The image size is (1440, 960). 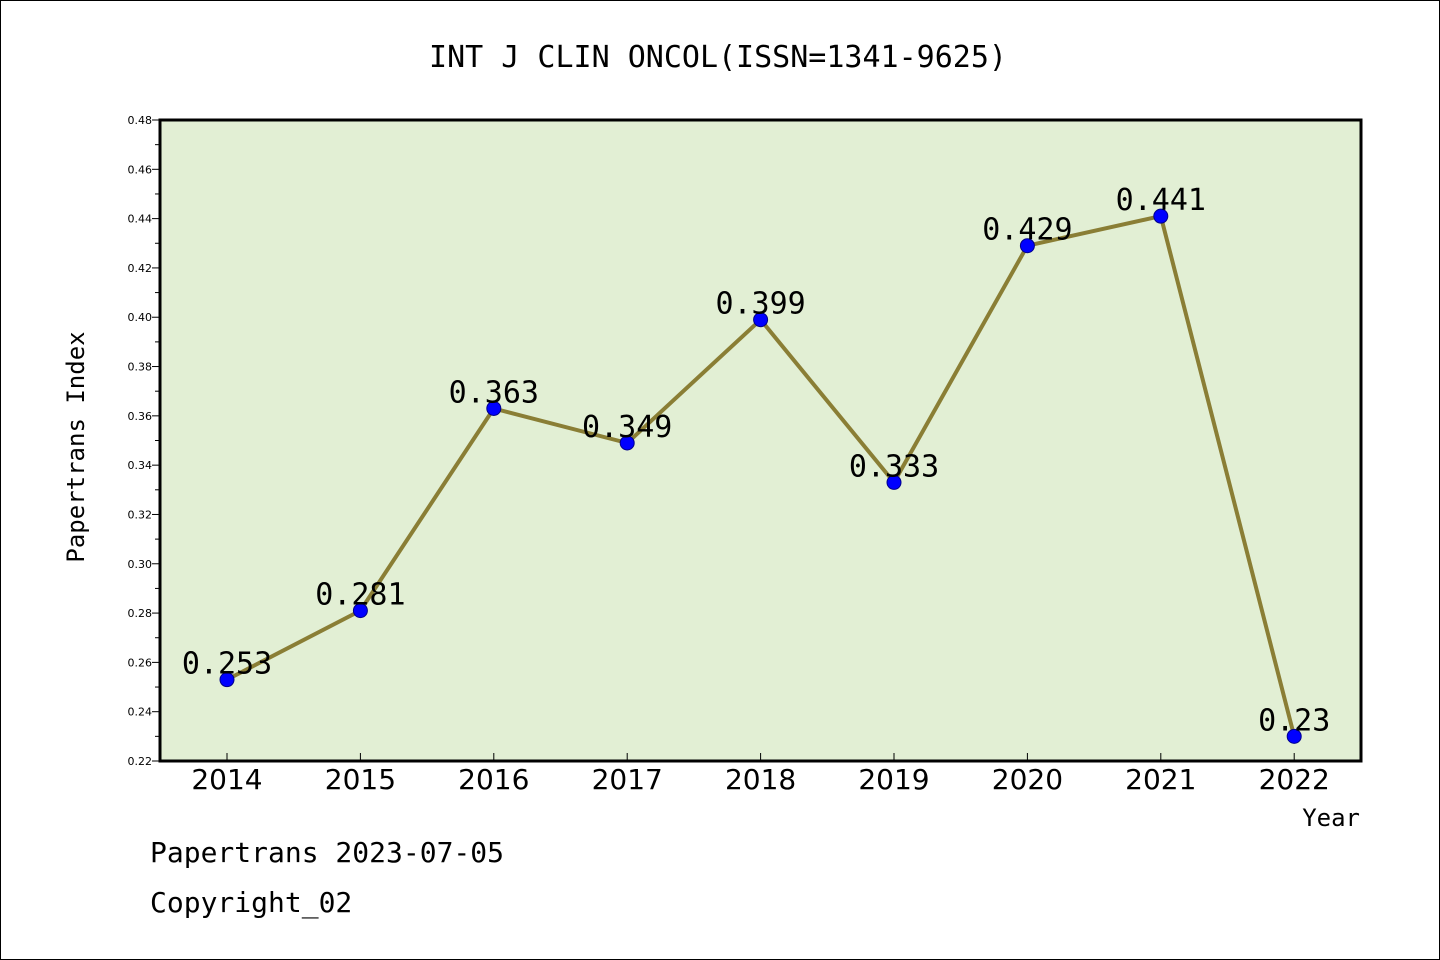 What do you see at coordinates (1160, 779) in the screenshot?
I see `x-tick-label: 2021` at bounding box center [1160, 779].